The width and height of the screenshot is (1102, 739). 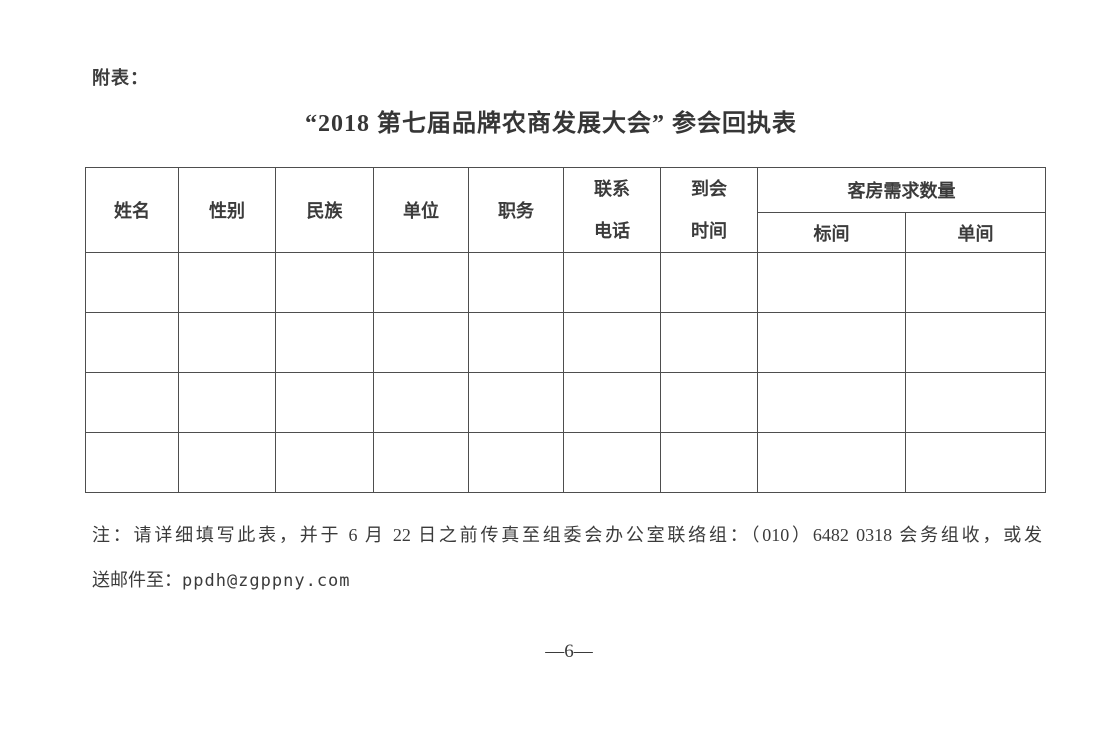 What do you see at coordinates (975, 232) in the screenshot?
I see `header-single-room: 单间` at bounding box center [975, 232].